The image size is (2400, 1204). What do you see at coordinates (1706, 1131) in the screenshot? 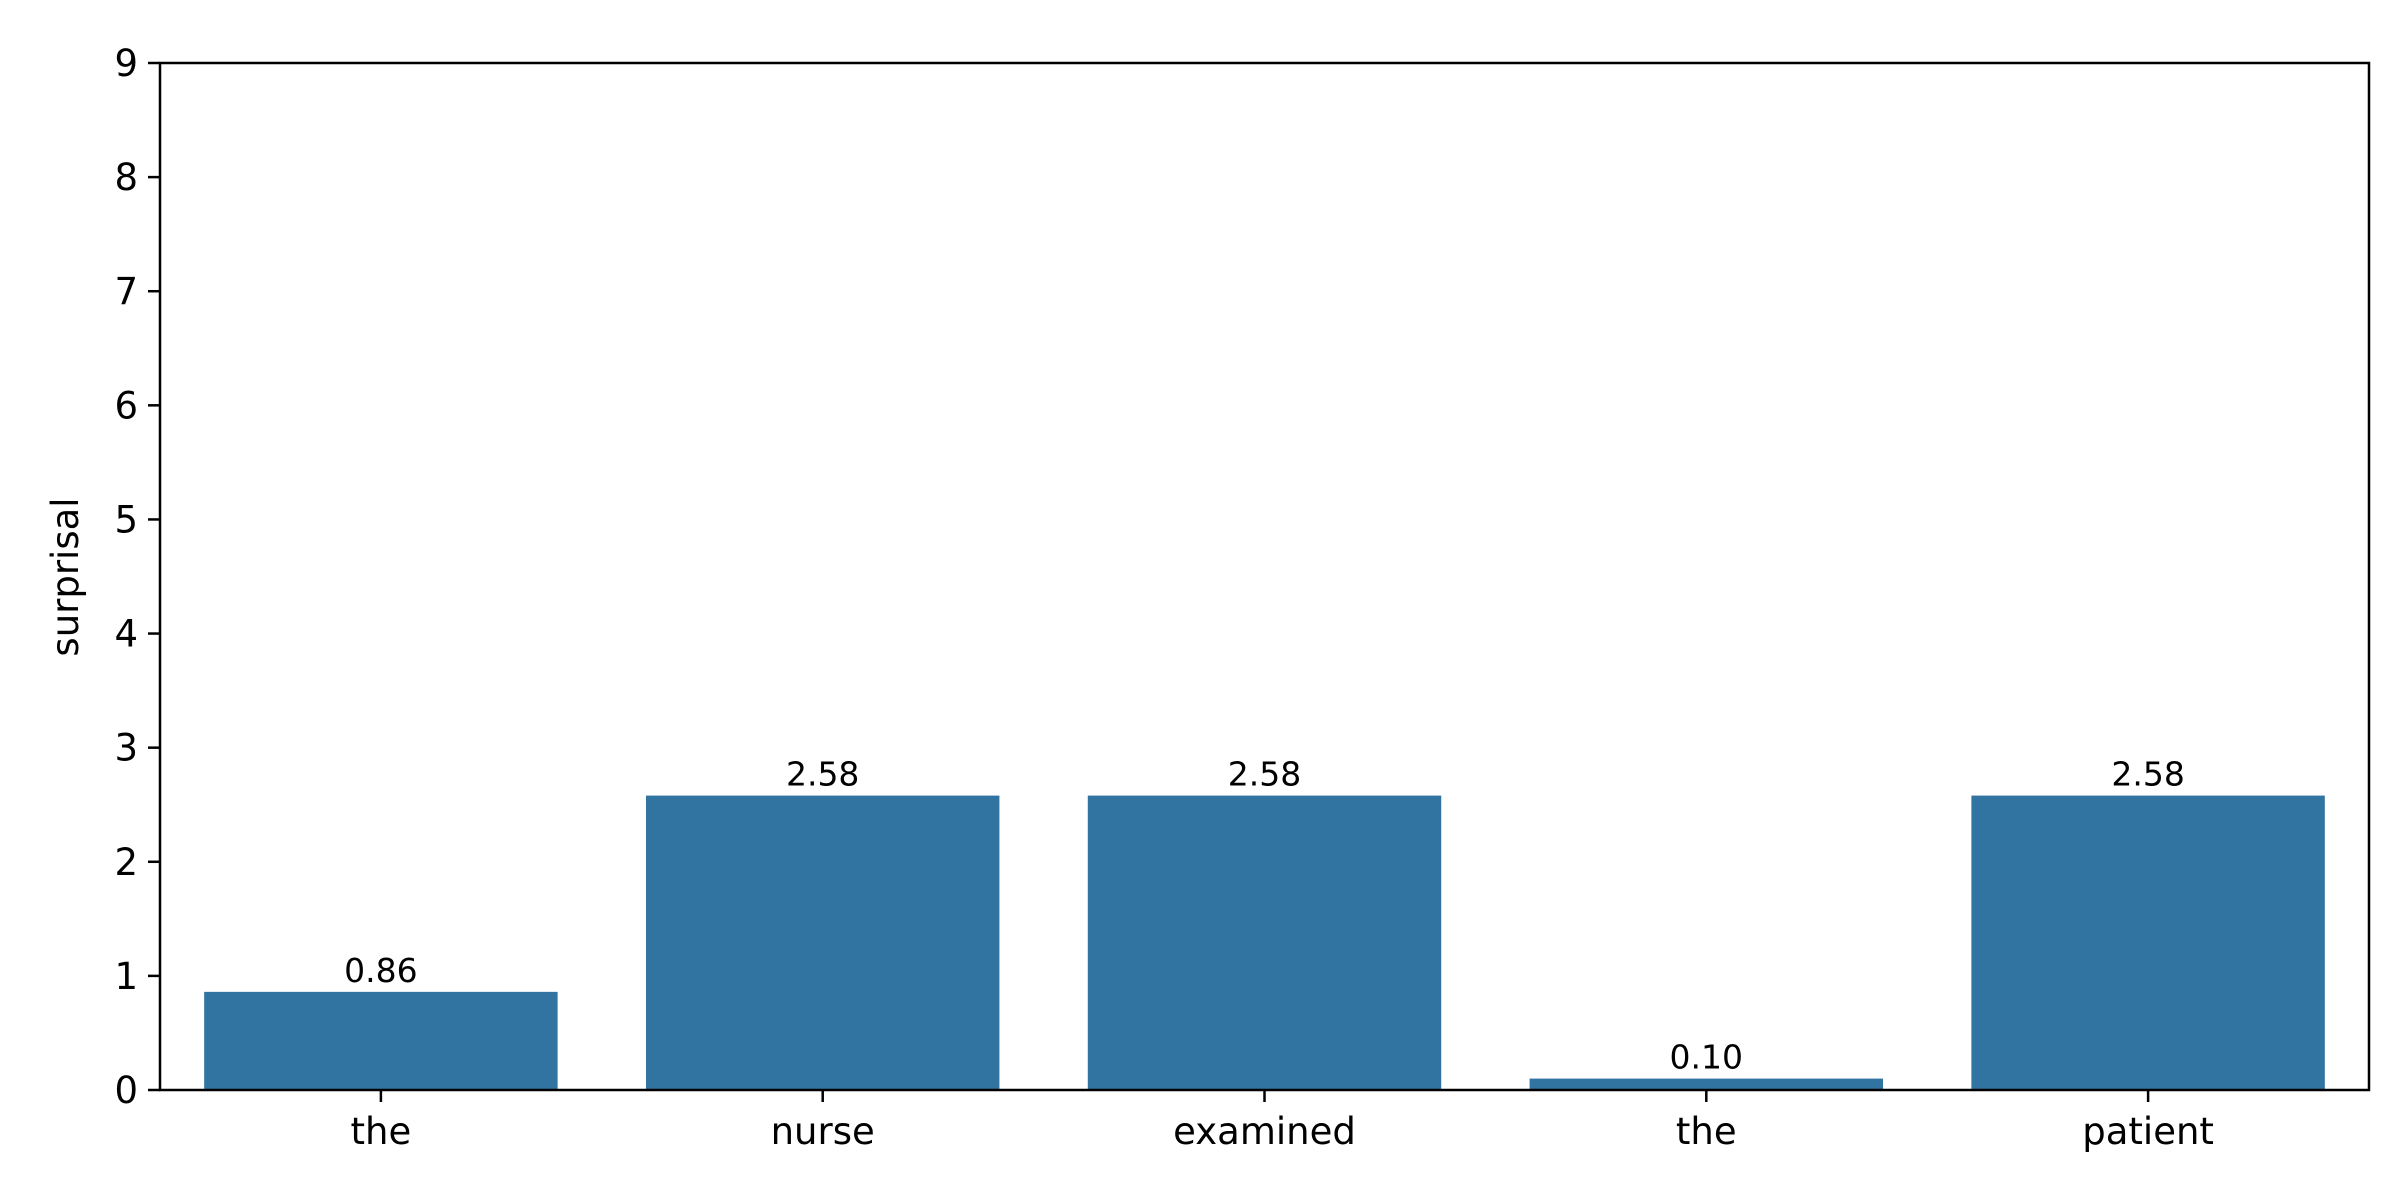
I see `x-tick-label-3: the` at bounding box center [1706, 1131].